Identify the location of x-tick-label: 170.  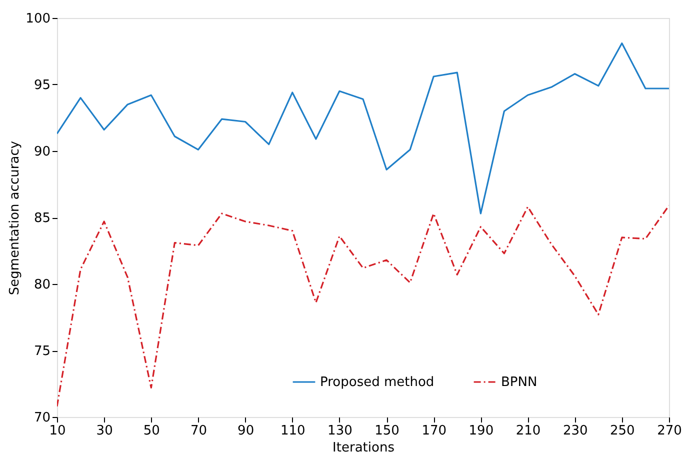
(434, 431).